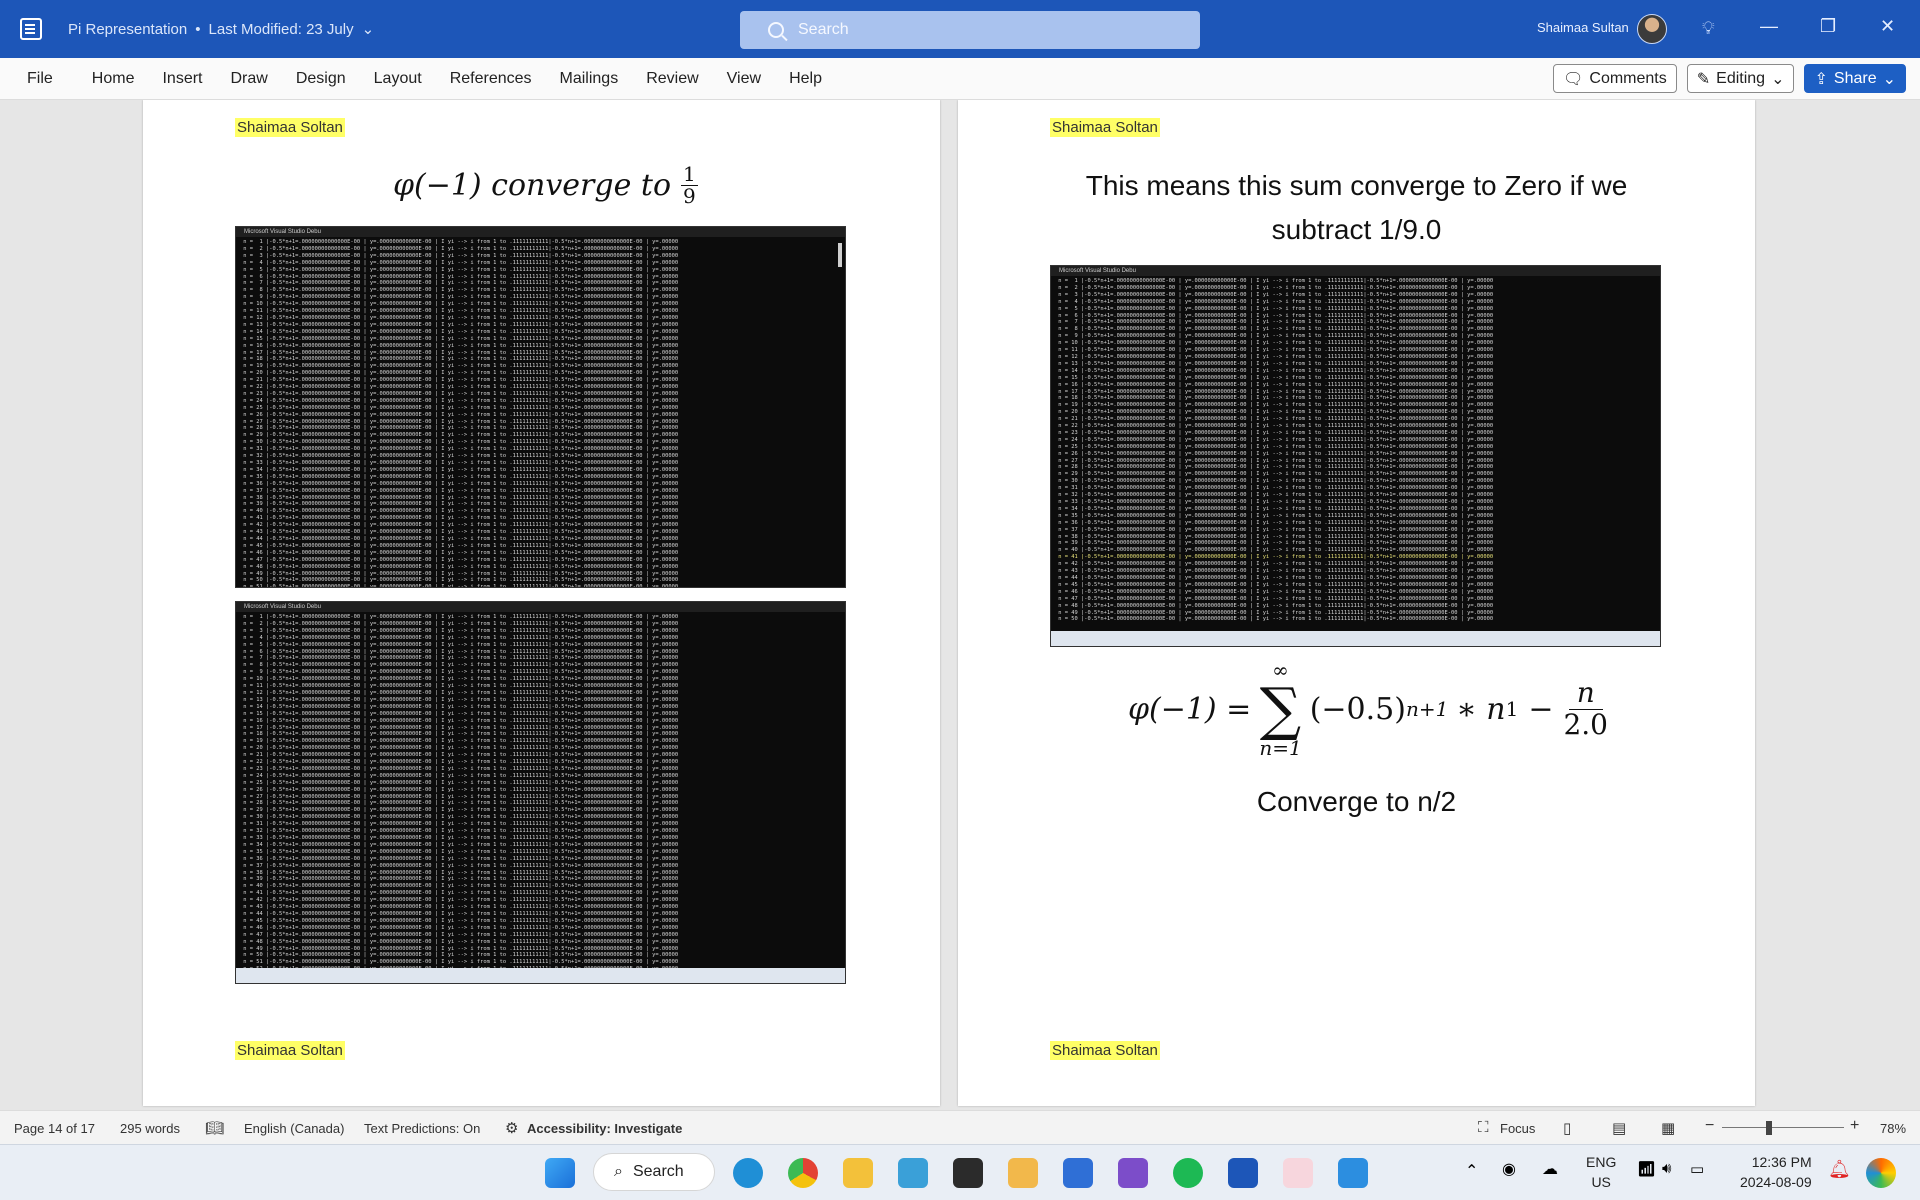 The width and height of the screenshot is (1920, 1200). Describe the element at coordinates (1472, 1171) in the screenshot. I see `chevron-up-icon: ⌃` at that location.